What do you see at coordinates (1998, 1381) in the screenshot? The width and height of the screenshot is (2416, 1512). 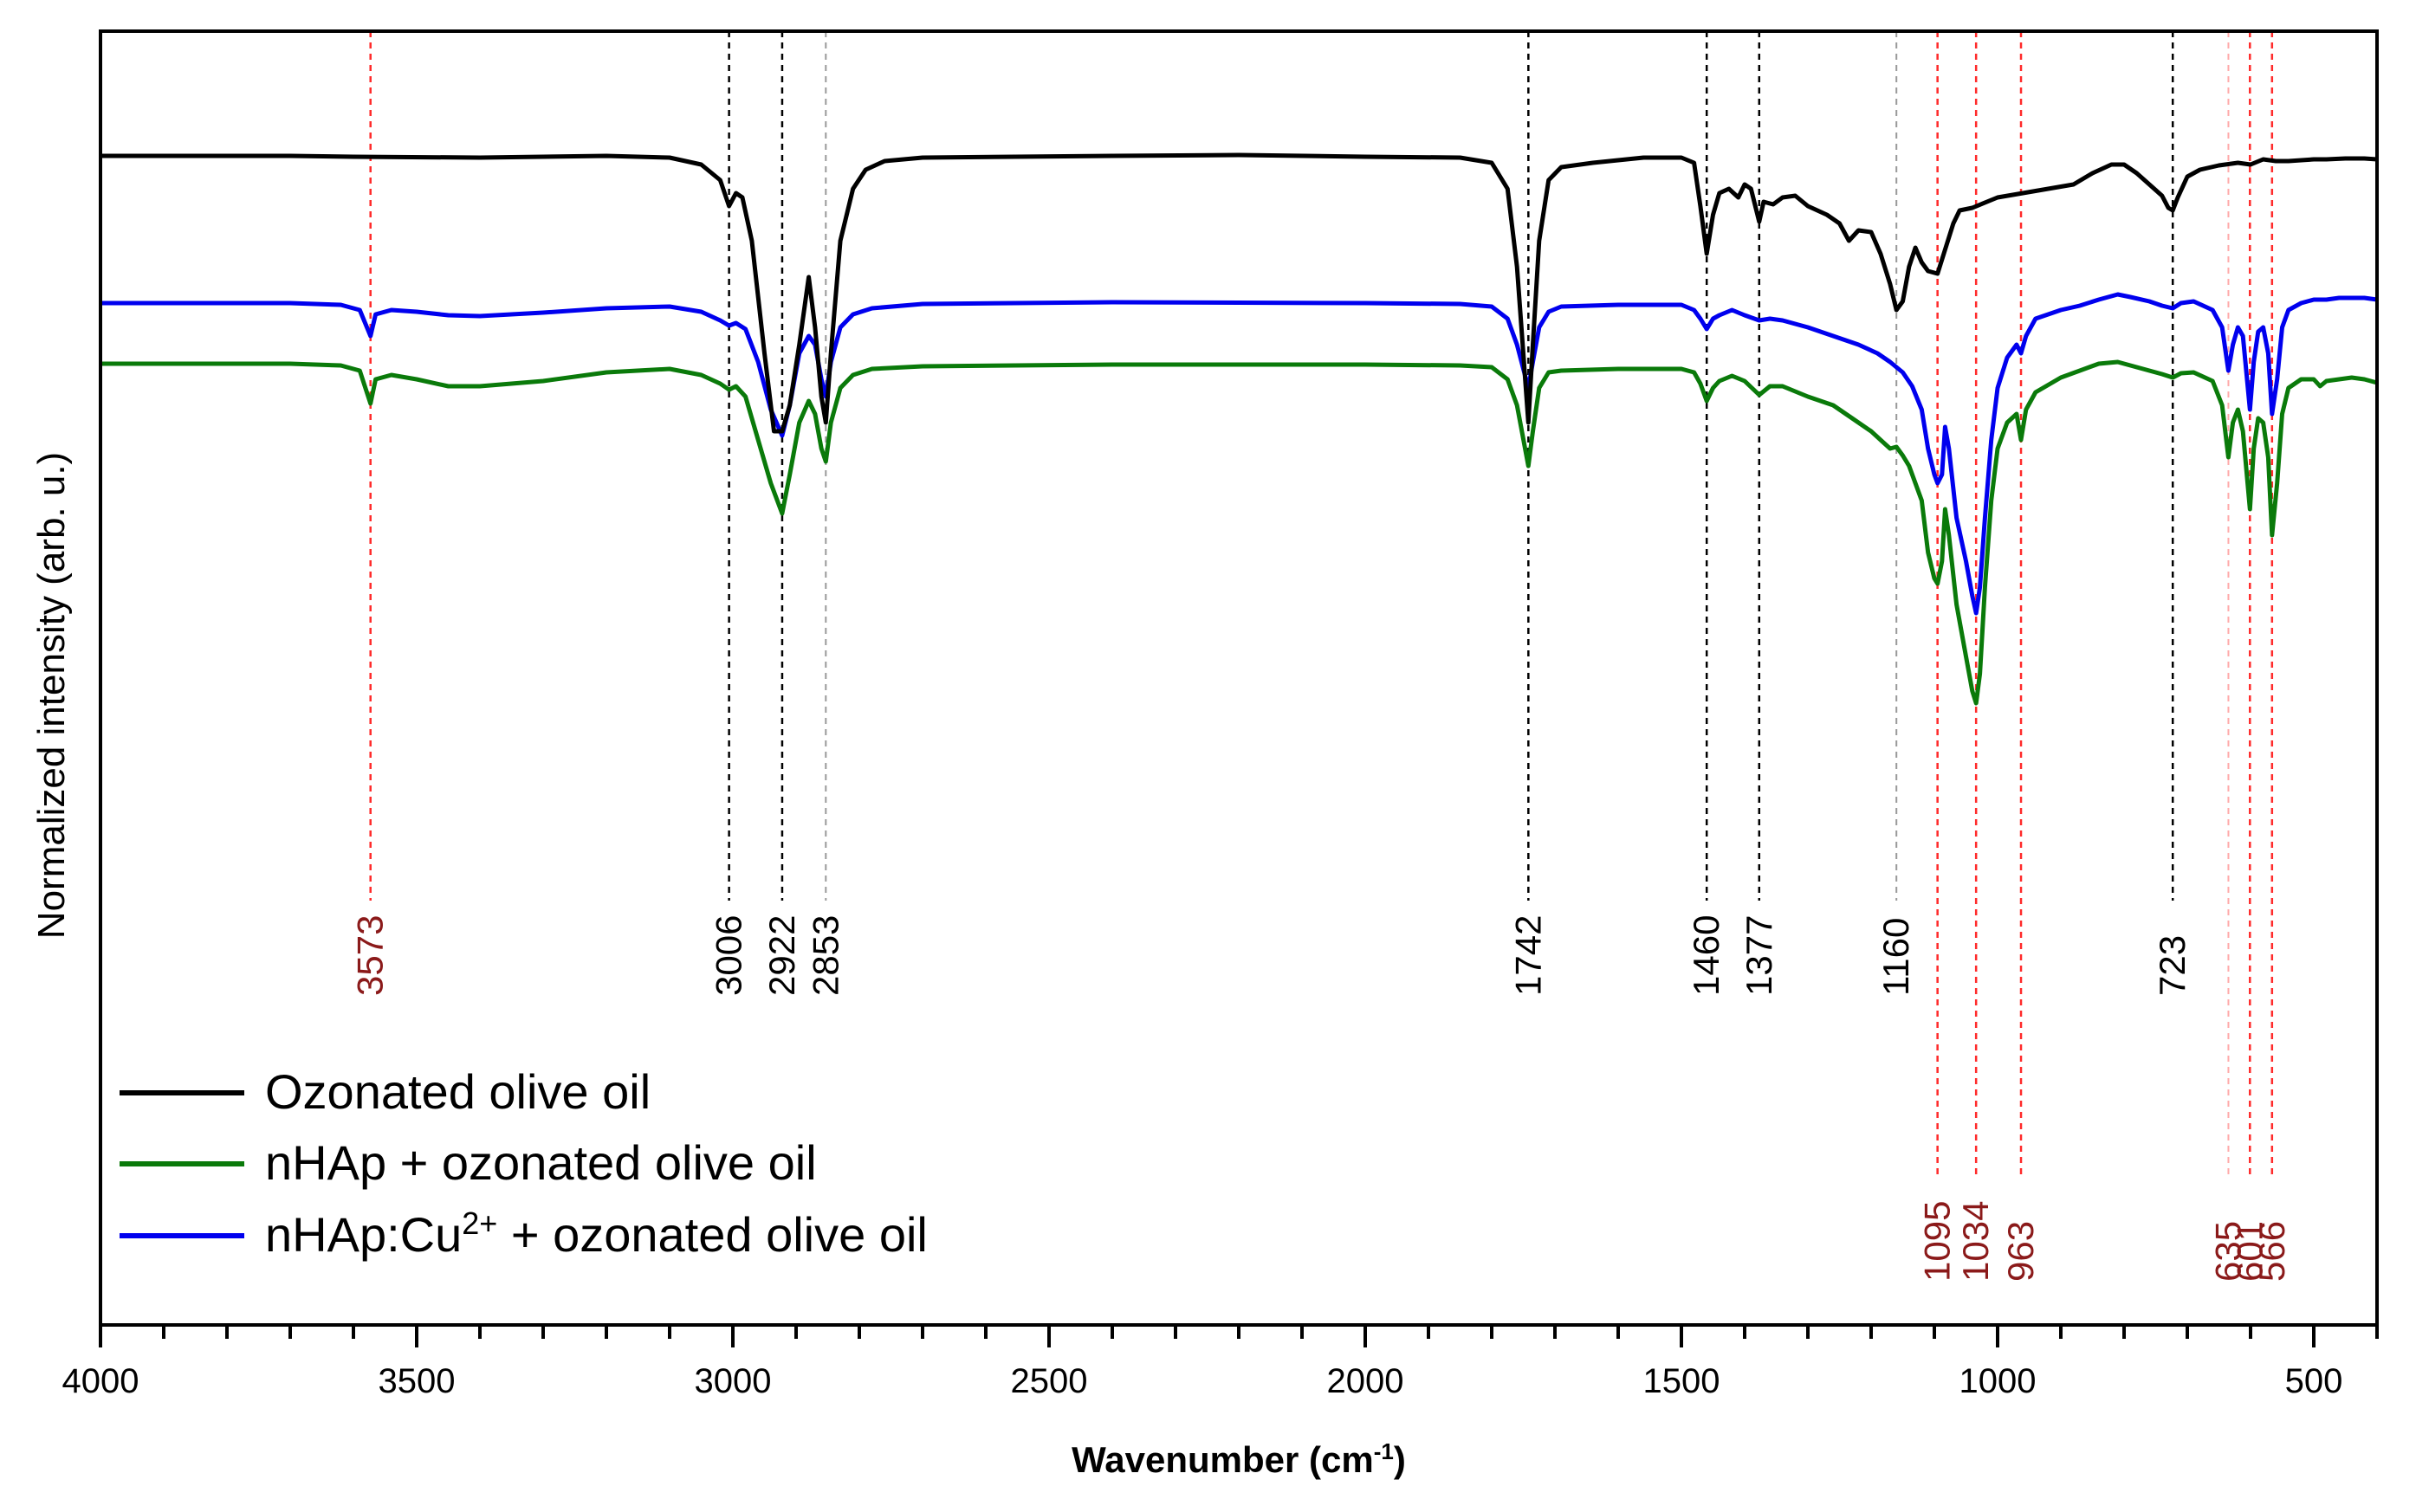 I see `x-tick-label-1000: 1000` at bounding box center [1998, 1381].